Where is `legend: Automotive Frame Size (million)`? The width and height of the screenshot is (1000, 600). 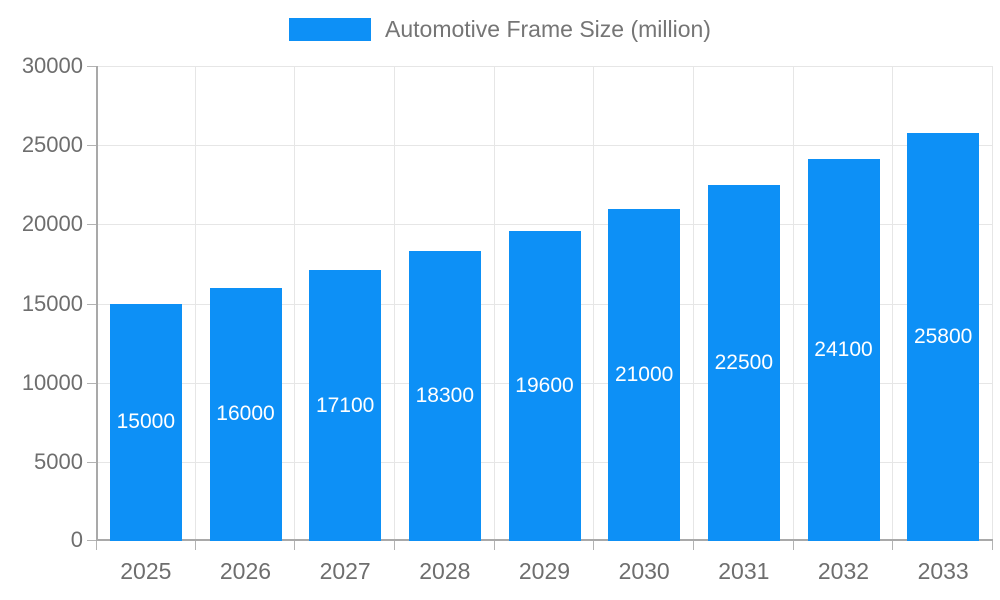
legend: Automotive Frame Size (million) is located at coordinates (500, 29).